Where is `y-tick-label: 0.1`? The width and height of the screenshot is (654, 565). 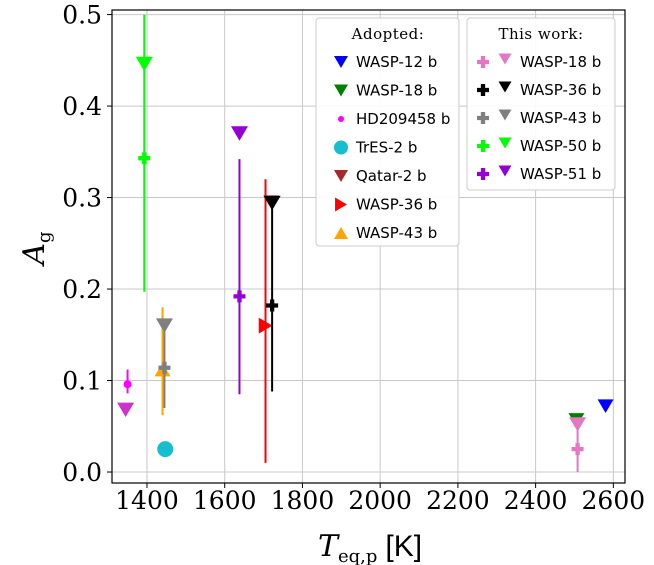 y-tick-label: 0.1 is located at coordinates (82, 381).